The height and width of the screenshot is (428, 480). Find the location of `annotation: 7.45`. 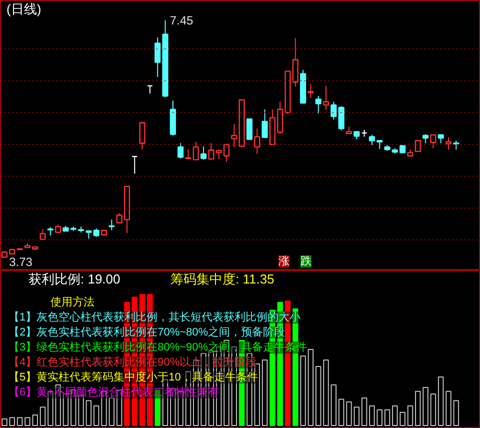

annotation: 7.45 is located at coordinates (182, 21).